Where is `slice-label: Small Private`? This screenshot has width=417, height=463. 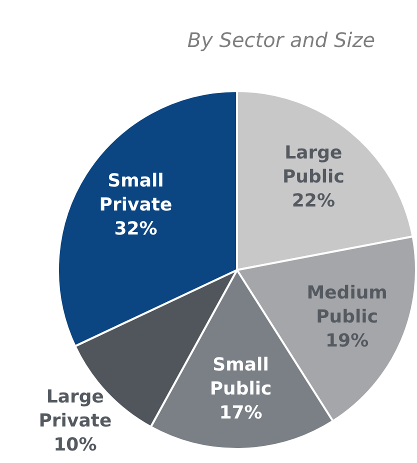
slice-label: Small Private is located at coordinates (135, 193).